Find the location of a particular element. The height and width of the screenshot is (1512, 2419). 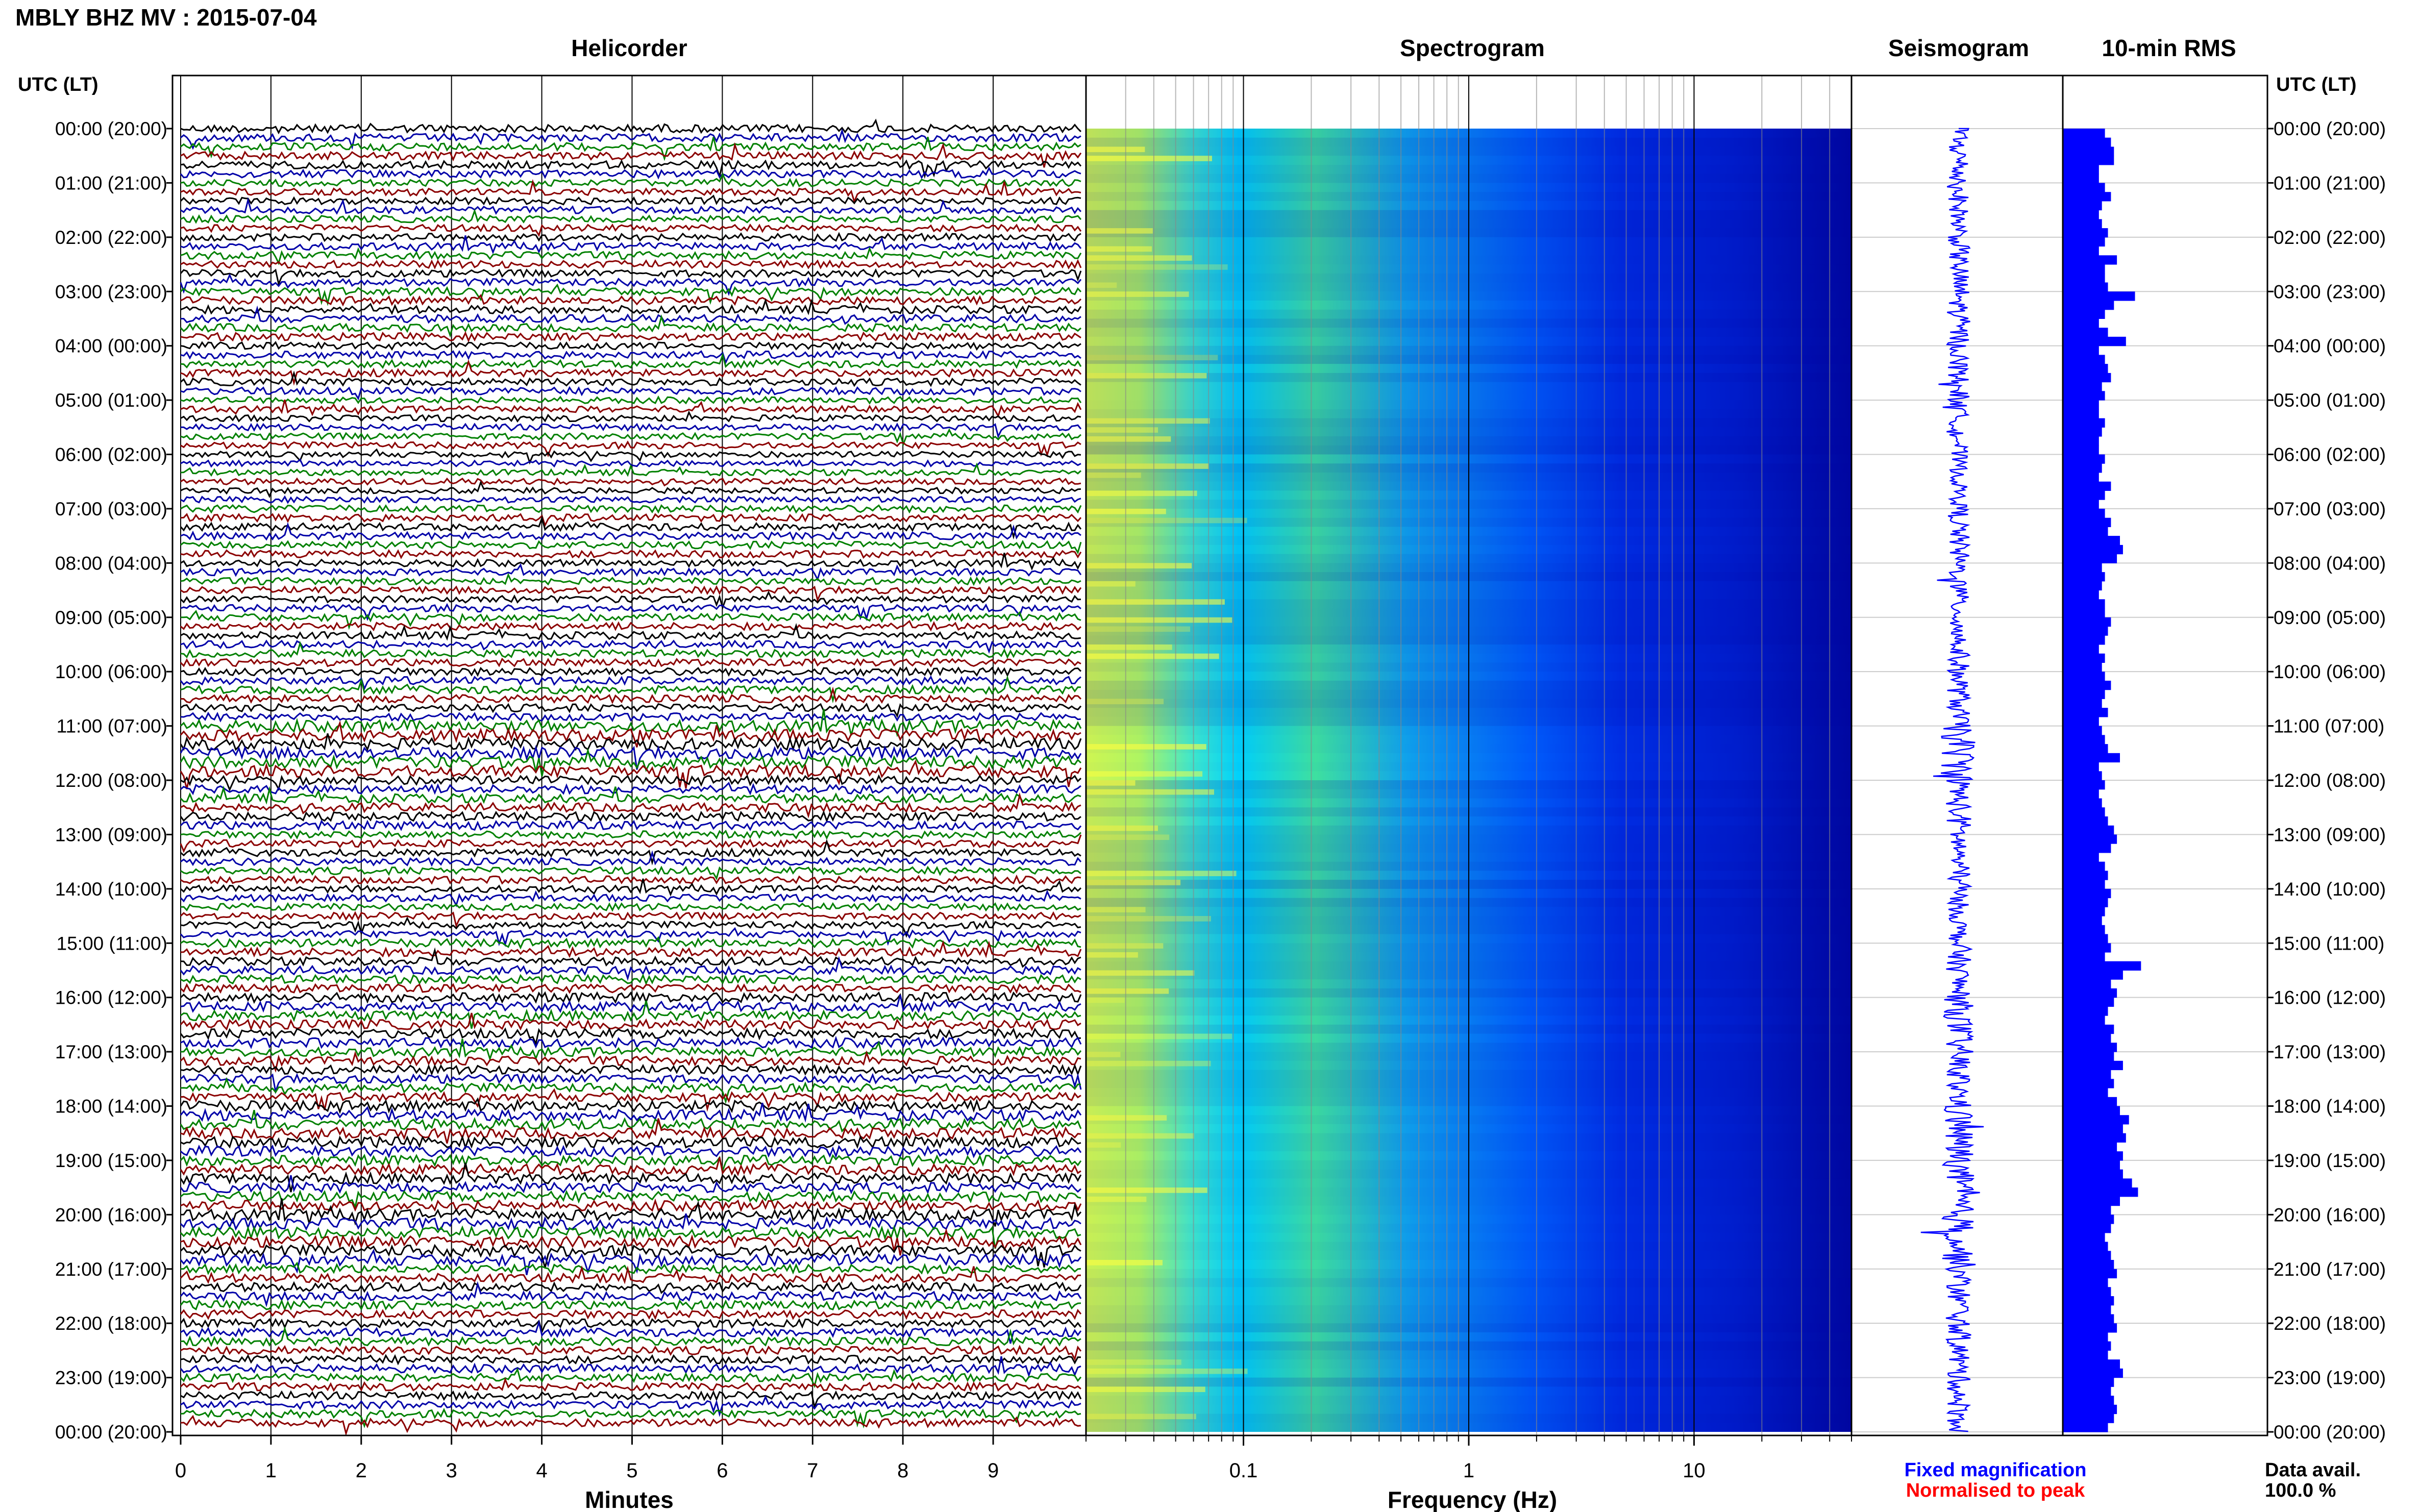

hour-label-right: 04:00 (00:00) is located at coordinates (2330, 346).